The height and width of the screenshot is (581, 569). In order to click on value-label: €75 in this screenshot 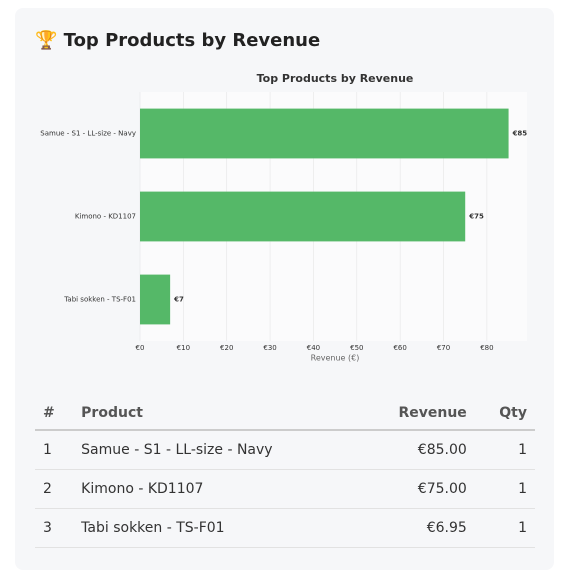, I will do `click(476, 217)`.